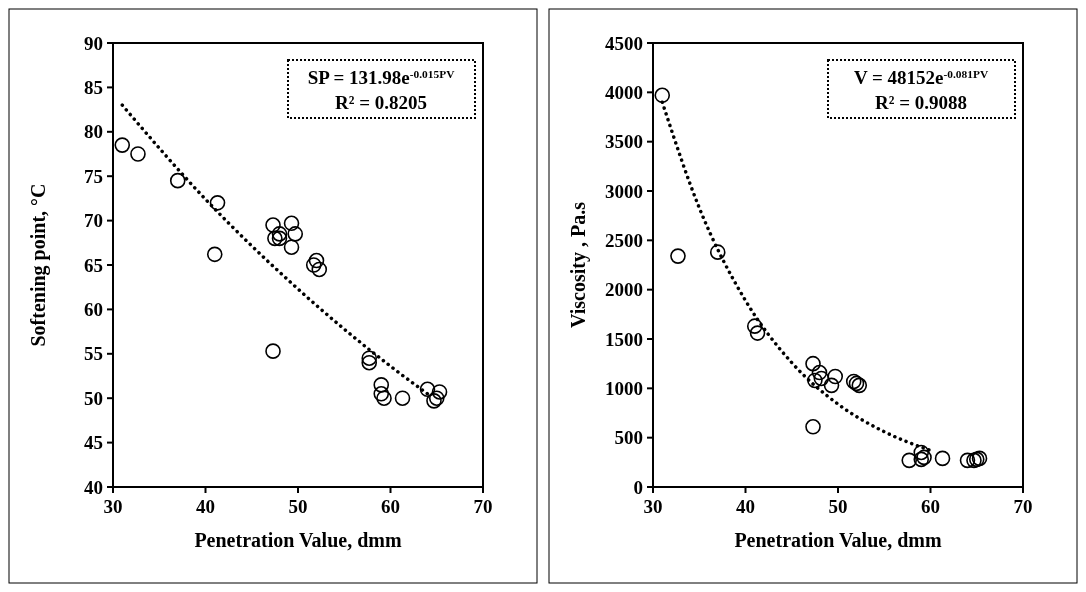  What do you see at coordinates (921, 77) in the screenshot?
I see `annotation: V = 48152e$^{-0.081PV}$` at bounding box center [921, 77].